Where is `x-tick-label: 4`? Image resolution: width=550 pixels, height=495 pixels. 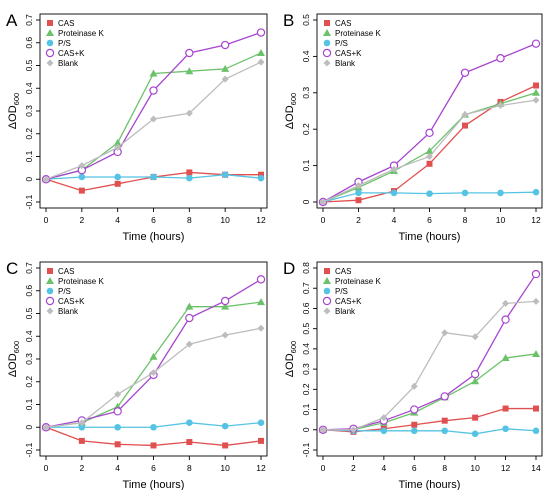
x-tick-label: 4 is located at coordinates (117, 468).